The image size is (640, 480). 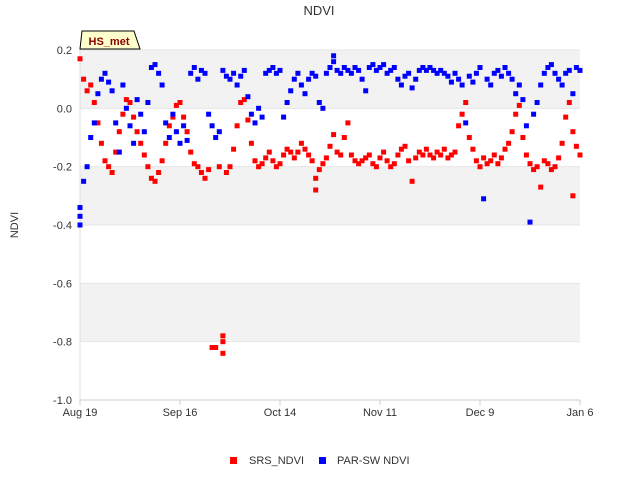 I want to click on x-tick-label: Aug 19, so click(x=80, y=413).